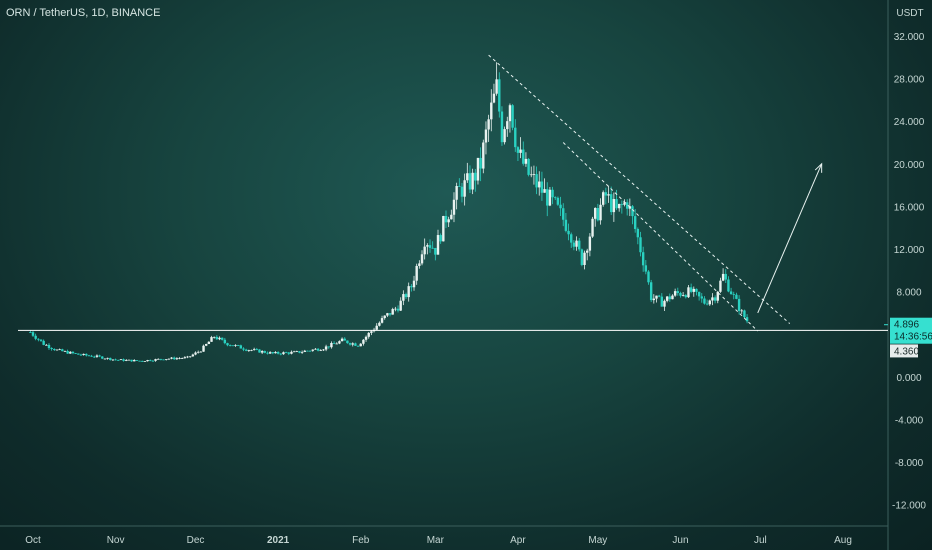 This screenshot has height=550, width=932. What do you see at coordinates (909, 250) in the screenshot?
I see `y-tick-label: 12.000` at bounding box center [909, 250].